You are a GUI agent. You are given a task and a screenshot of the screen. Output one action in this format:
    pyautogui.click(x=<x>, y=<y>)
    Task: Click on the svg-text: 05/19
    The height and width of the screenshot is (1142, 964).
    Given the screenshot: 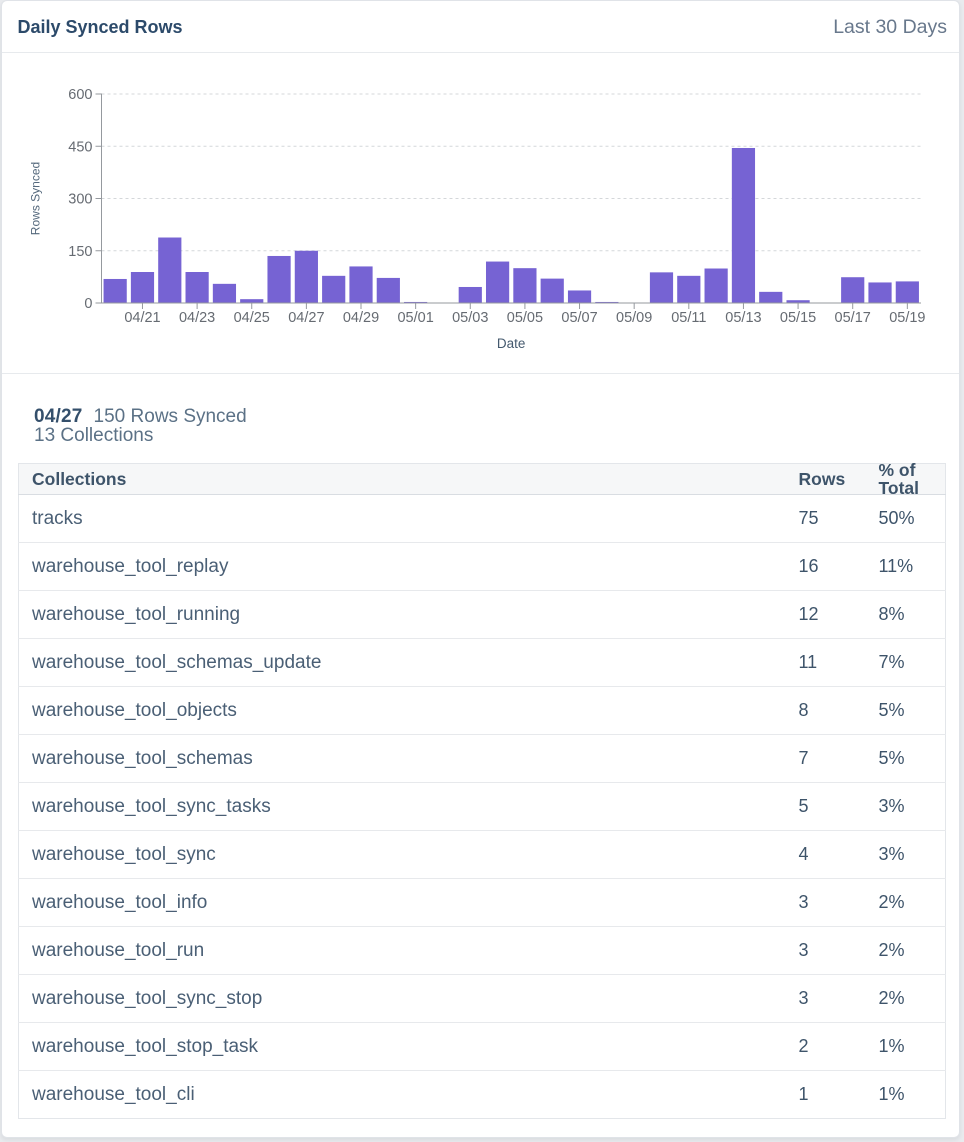 What is the action you would take?
    pyautogui.click(x=907, y=318)
    